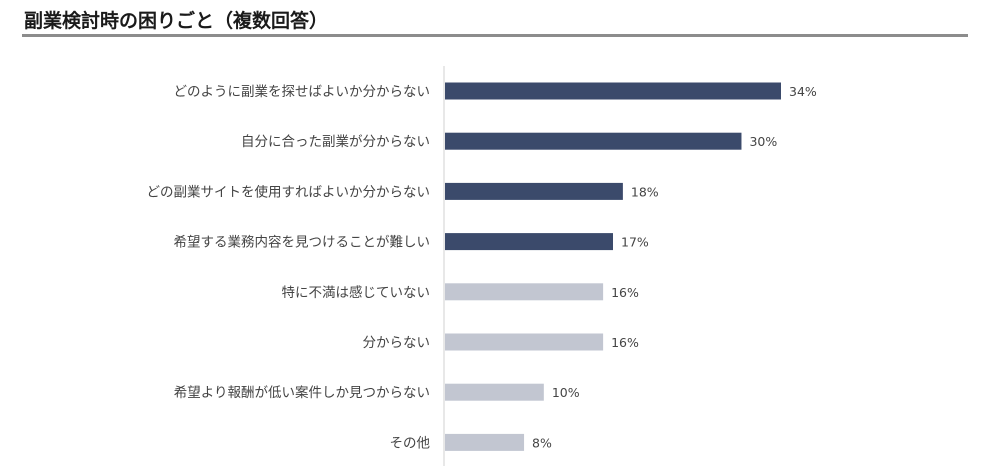 The image size is (999, 476). Describe the element at coordinates (635, 242) in the screenshot. I see `value-label: 17%` at that location.